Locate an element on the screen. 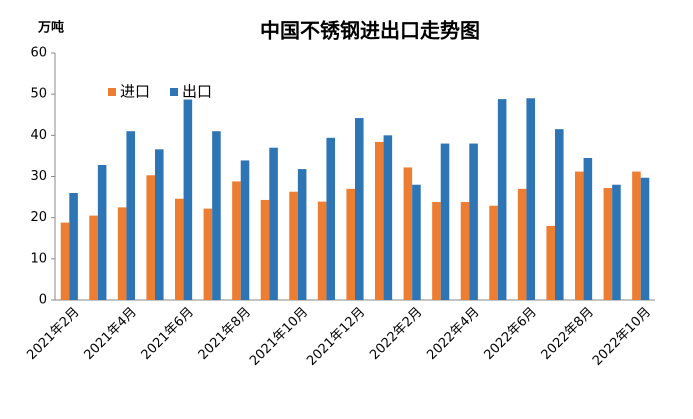  y-tick-label: 30 is located at coordinates (38, 176).